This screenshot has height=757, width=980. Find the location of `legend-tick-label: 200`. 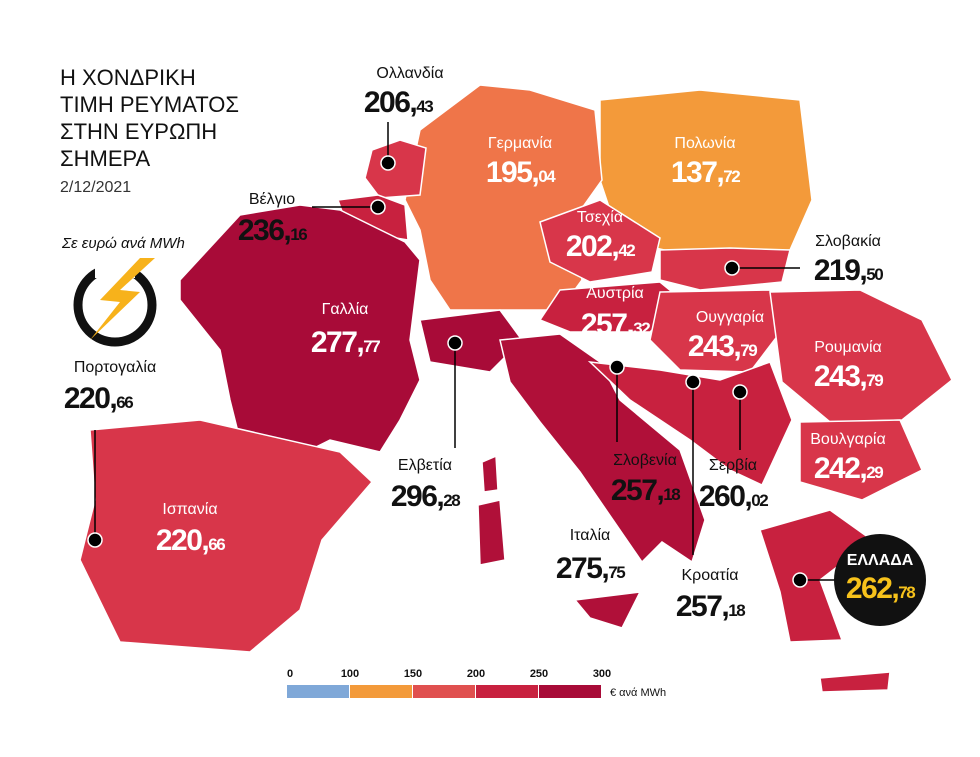

legend-tick-label: 200 is located at coordinates (476, 674).